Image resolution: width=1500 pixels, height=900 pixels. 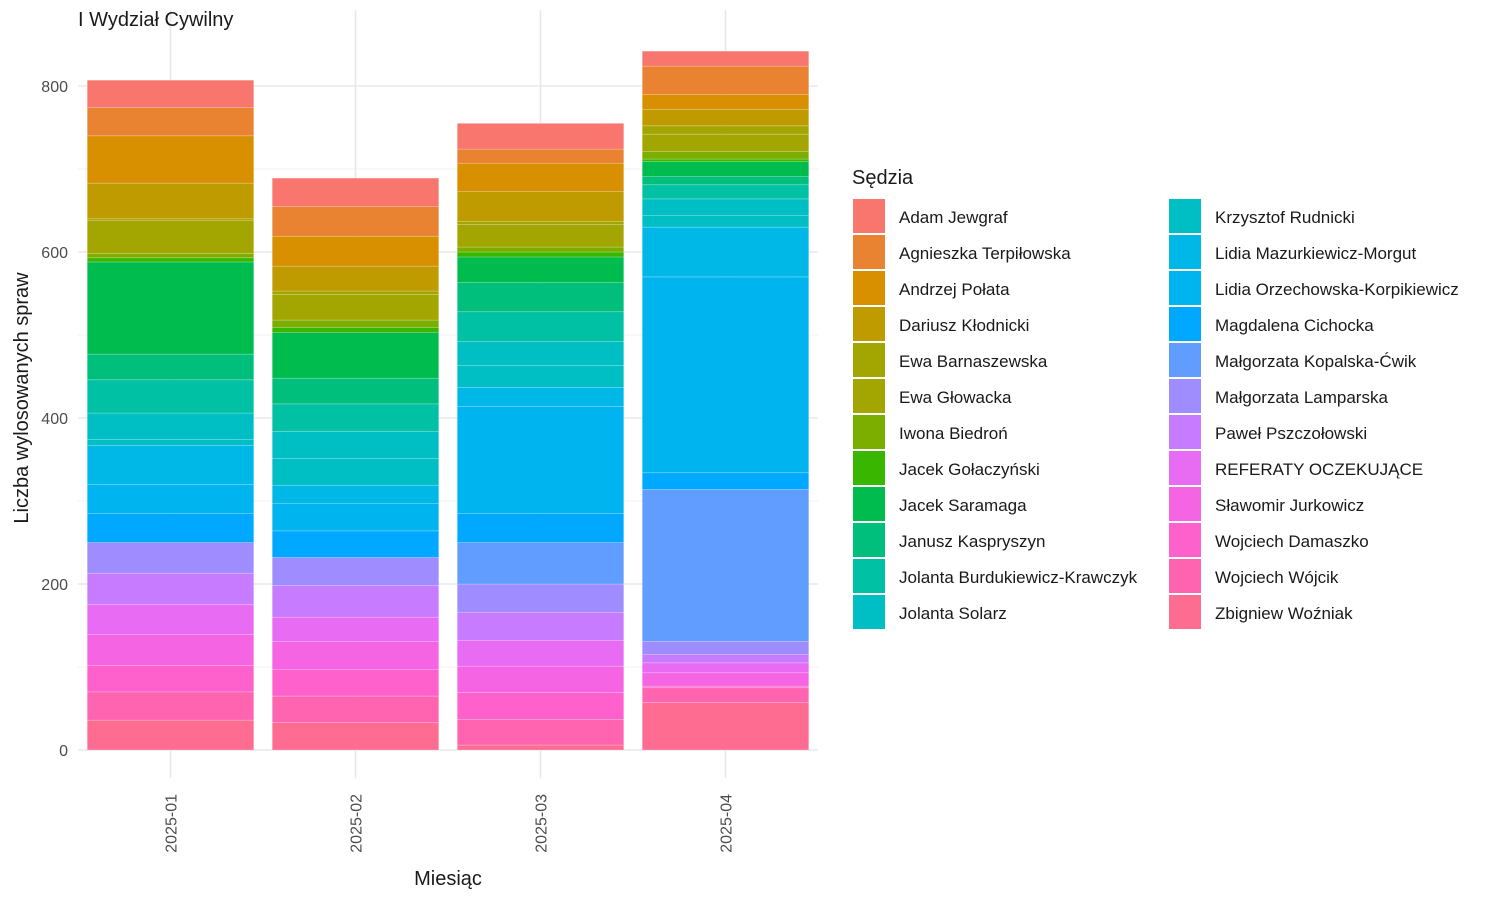 I want to click on x-axis-ticks: 2025-01 2025-02 2025-03 2025-04, so click(x=450, y=823).